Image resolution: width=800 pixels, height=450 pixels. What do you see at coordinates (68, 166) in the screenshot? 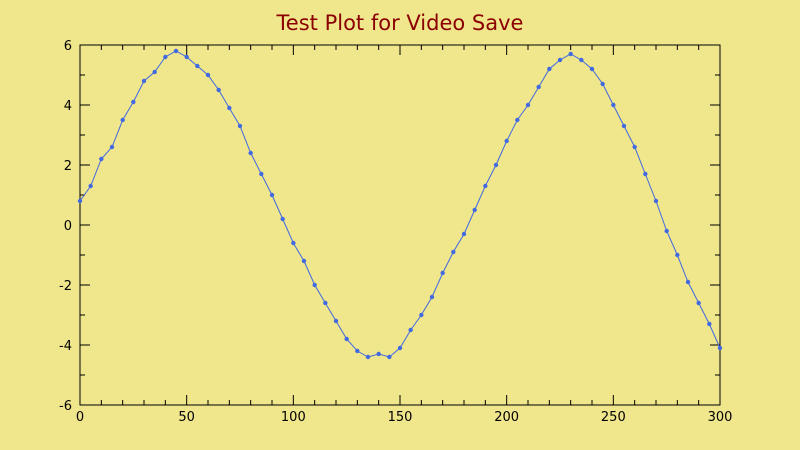
I see `y-tick-label: 2` at bounding box center [68, 166].